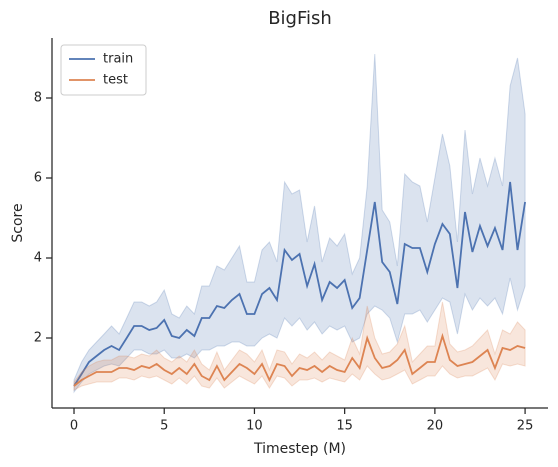 The height and width of the screenshot is (467, 558). What do you see at coordinates (74, 426) in the screenshot?
I see `x-tick-label: 0` at bounding box center [74, 426].